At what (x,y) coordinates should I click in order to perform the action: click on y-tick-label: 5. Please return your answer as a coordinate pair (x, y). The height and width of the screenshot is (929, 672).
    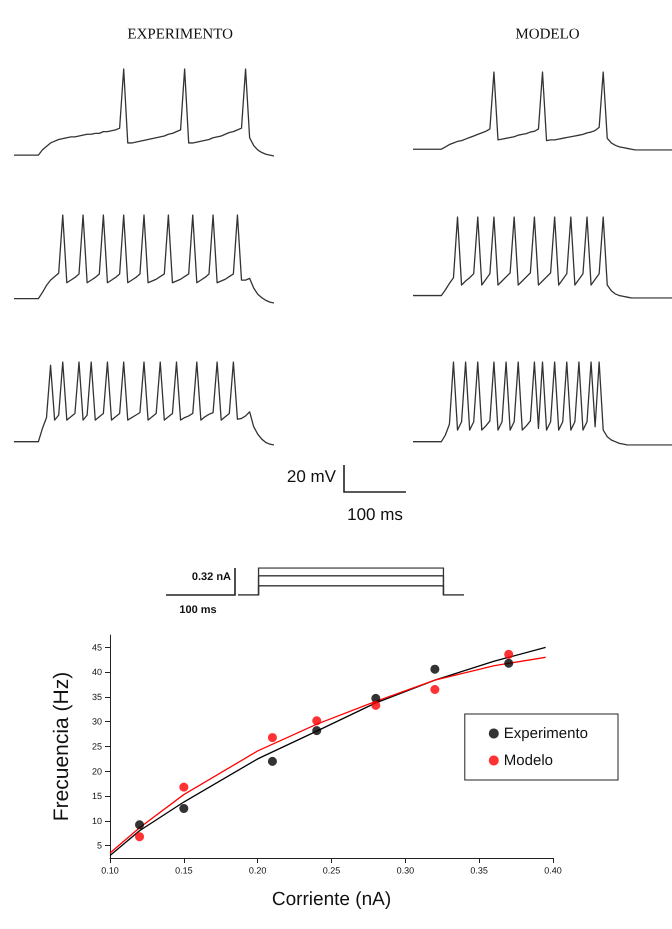
    Looking at the image, I should click on (99, 845).